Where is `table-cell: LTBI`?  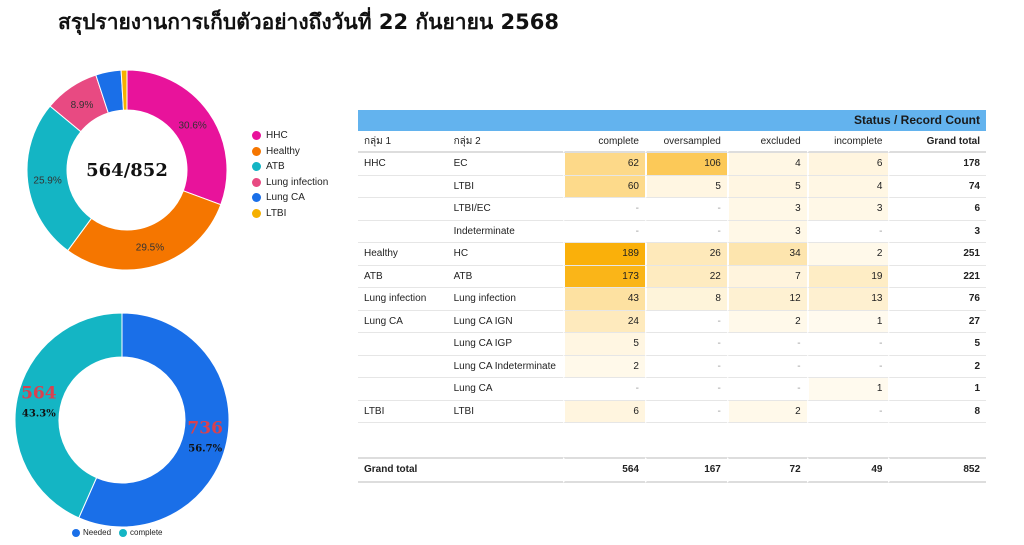 table-cell: LTBI is located at coordinates (403, 412).